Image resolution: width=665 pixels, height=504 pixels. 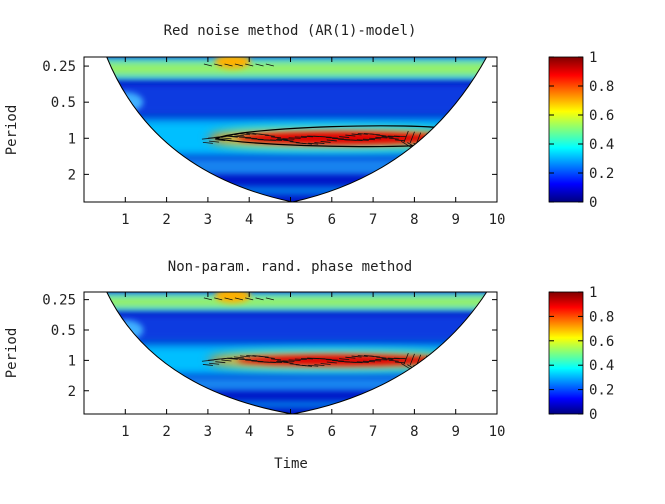 I want to click on chart-title: Non-param. rand. phase method, so click(x=290, y=267).